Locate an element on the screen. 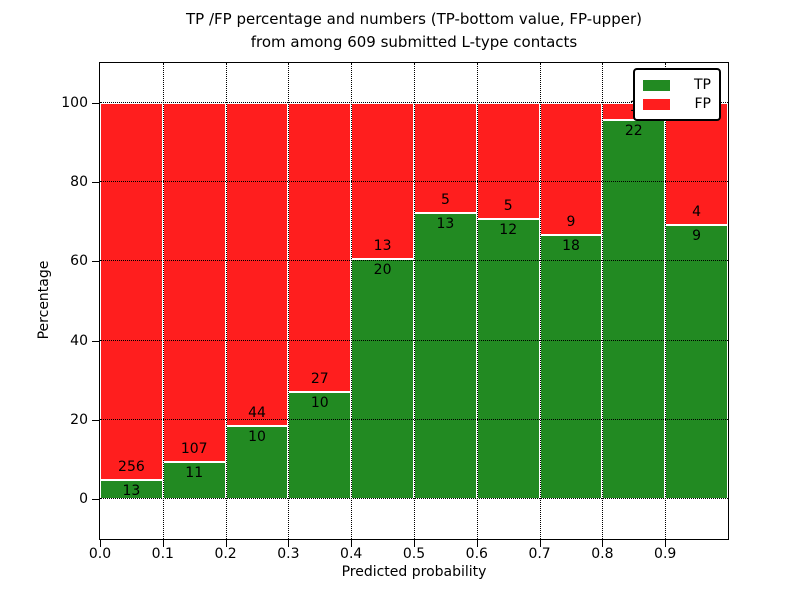 This screenshot has height=600, width=800. x-tick-label: 0.9 is located at coordinates (665, 554).